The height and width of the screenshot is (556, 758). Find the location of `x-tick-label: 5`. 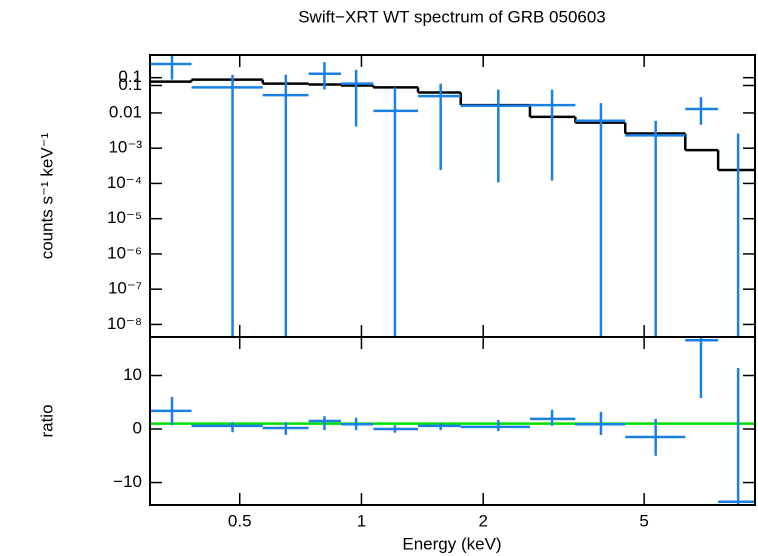

x-tick-label: 5 is located at coordinates (643, 520).